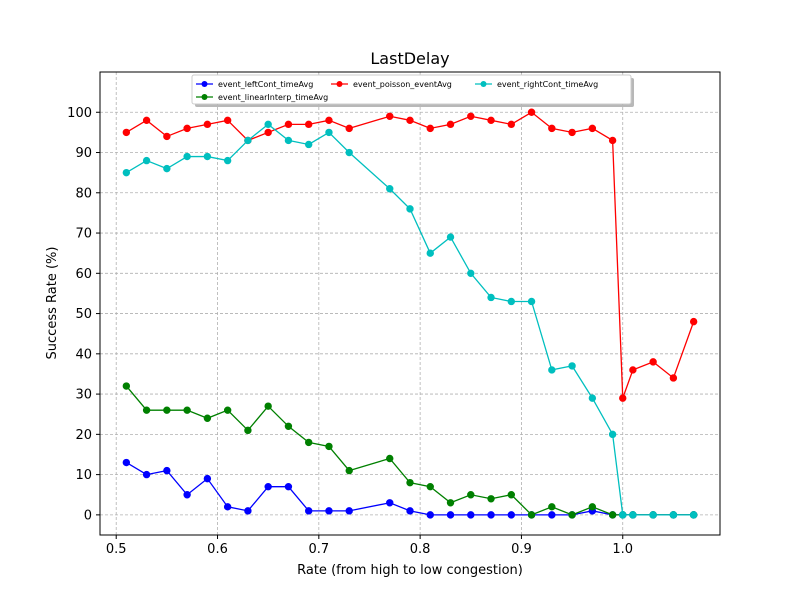  I want to click on y-tick-label: 20, so click(83, 435).